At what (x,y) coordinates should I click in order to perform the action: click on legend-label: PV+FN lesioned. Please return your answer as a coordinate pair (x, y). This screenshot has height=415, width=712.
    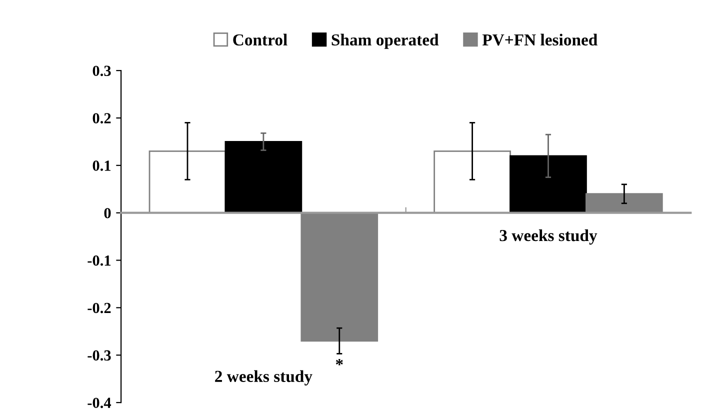
    Looking at the image, I should click on (540, 40).